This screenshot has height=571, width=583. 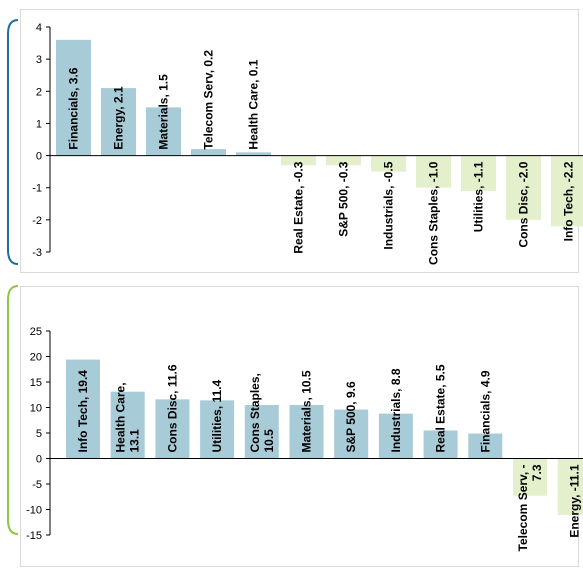 I want to click on data-label-text: Health Care, 0.1, so click(x=254, y=104).